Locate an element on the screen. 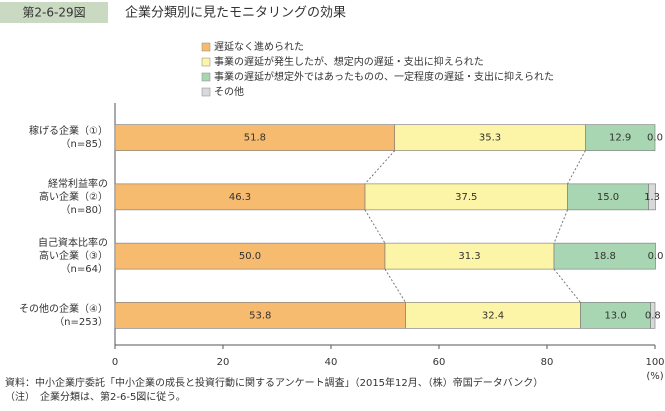 This screenshot has width=665, height=411. x-tick-label: 80 is located at coordinates (547, 362).